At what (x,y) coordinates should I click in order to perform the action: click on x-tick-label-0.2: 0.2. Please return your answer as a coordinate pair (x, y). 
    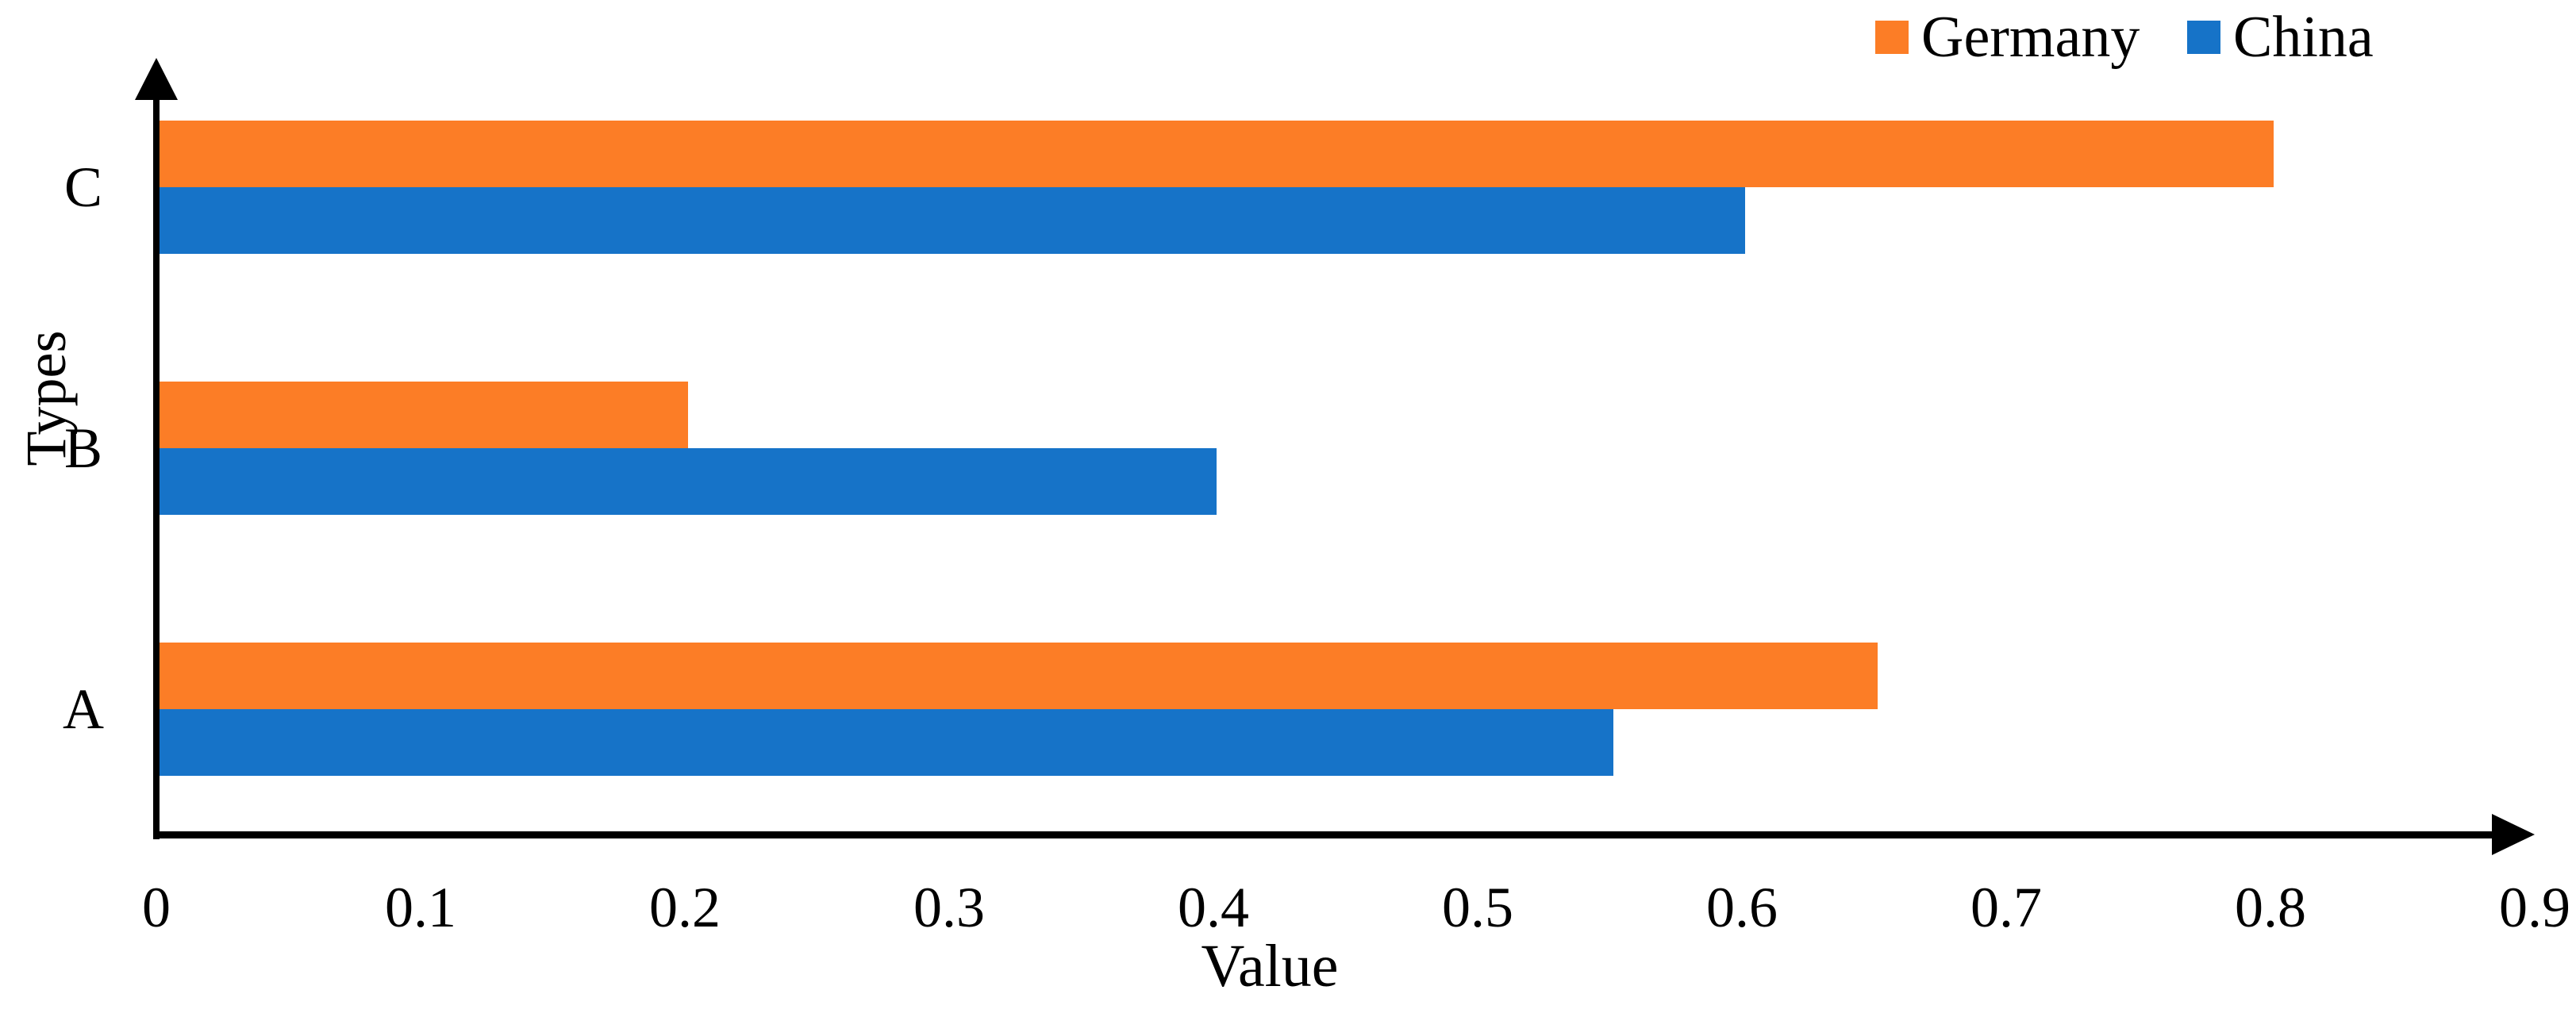
    Looking at the image, I should click on (685, 907).